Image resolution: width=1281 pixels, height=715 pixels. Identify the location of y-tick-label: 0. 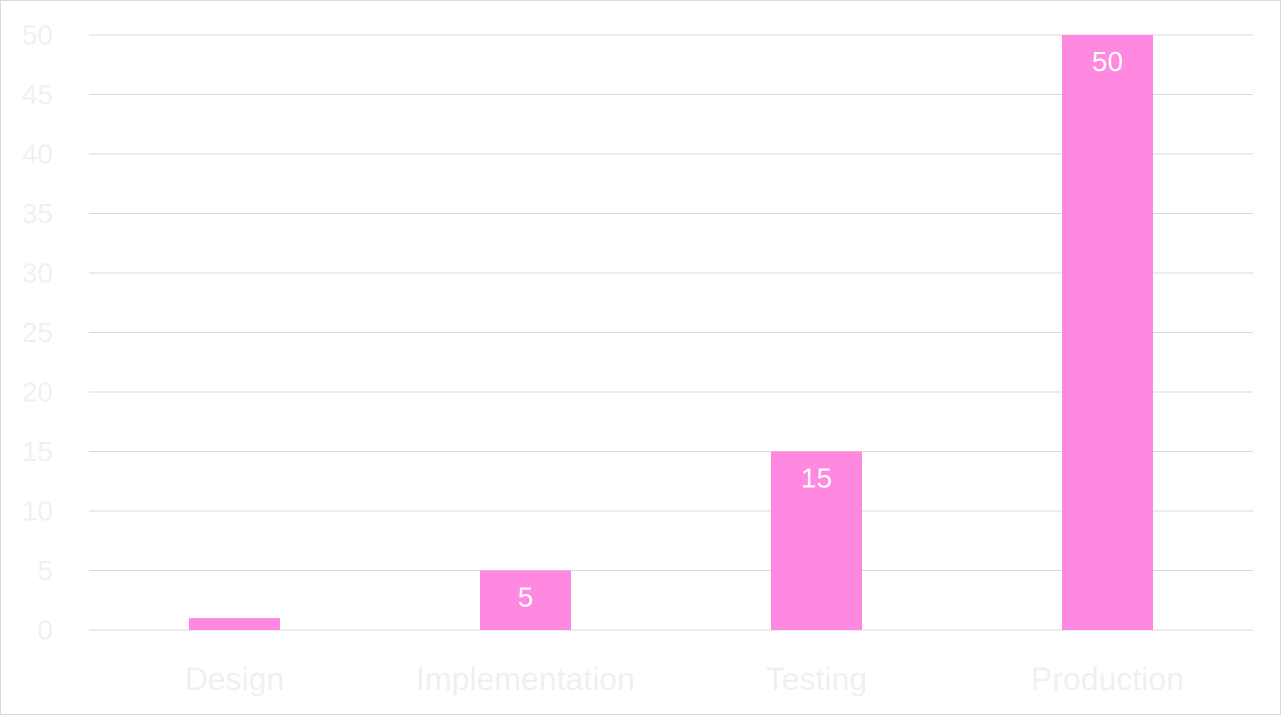
(45, 630).